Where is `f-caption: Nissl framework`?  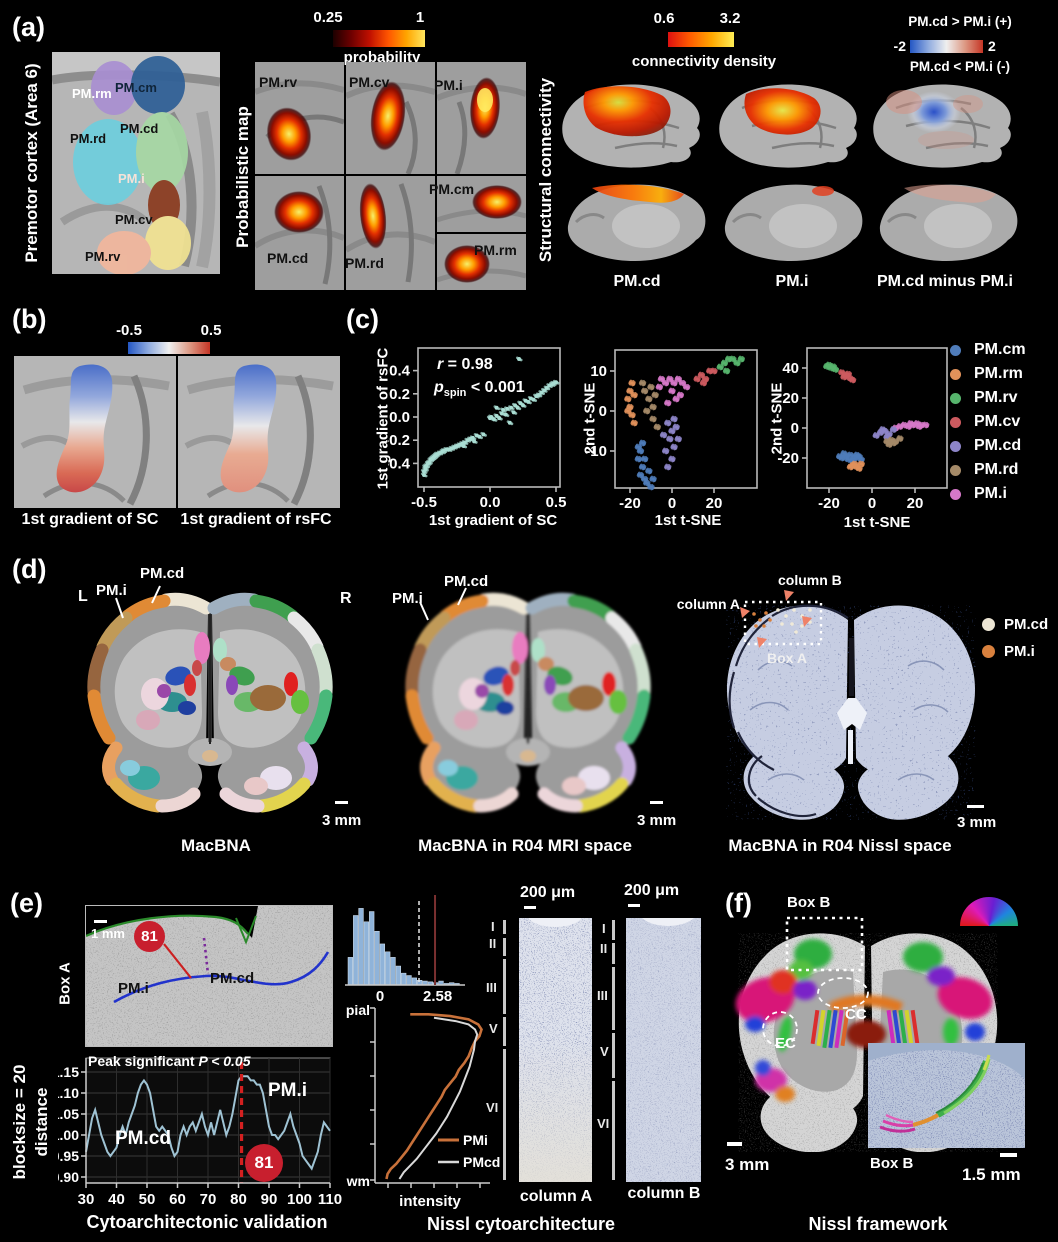 f-caption: Nissl framework is located at coordinates (878, 1224).